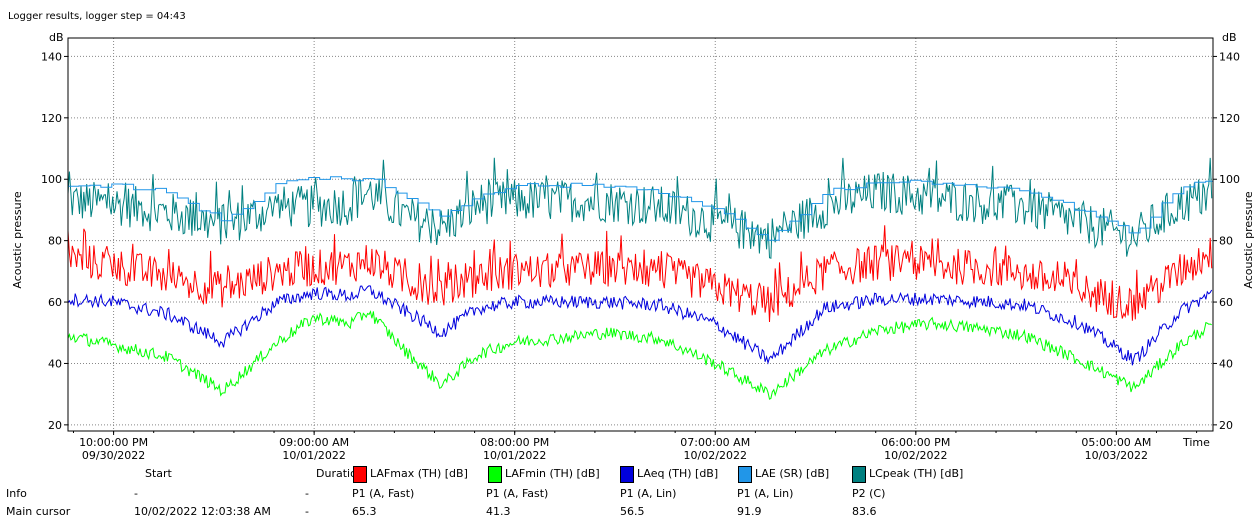 The height and width of the screenshot is (519, 1257). I want to click on legend-swatch-lafmin, so click(495, 474).